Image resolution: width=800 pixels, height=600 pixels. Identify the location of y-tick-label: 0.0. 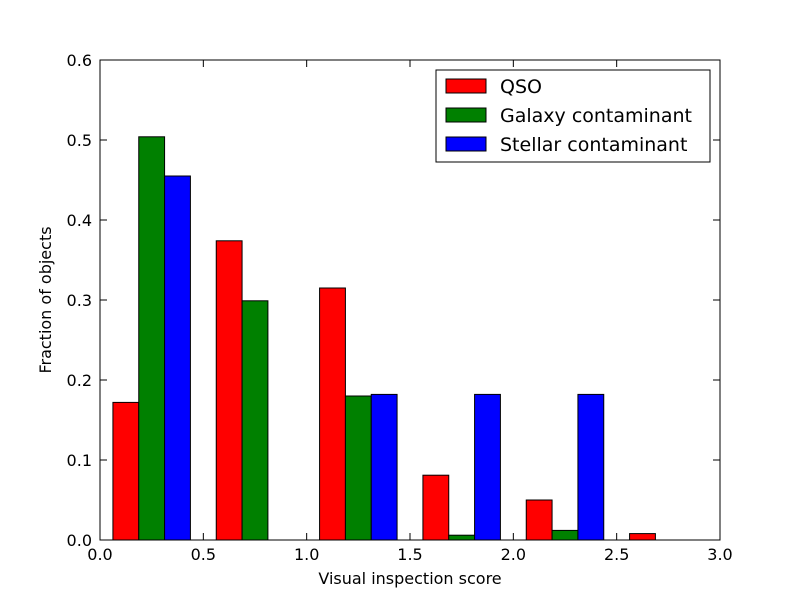
(79, 540).